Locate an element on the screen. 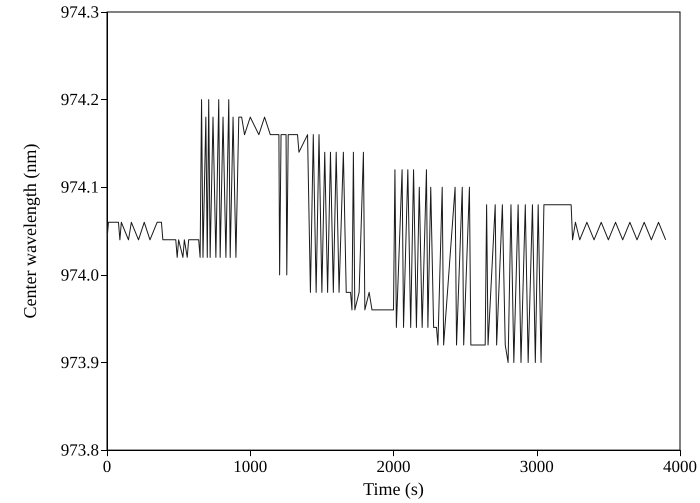 The height and width of the screenshot is (503, 700). x-tick-label: 3000 is located at coordinates (537, 466).